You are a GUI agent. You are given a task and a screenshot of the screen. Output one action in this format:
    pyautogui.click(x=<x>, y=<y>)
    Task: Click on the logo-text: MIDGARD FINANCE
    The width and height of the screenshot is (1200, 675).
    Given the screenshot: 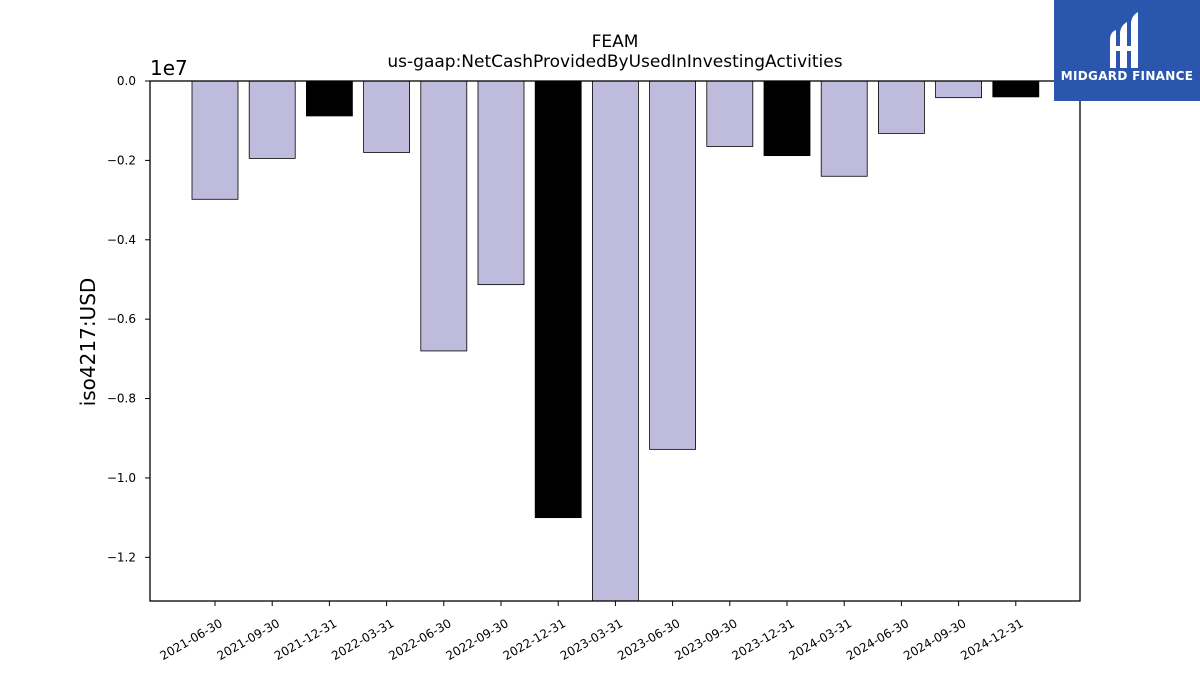 What is the action you would take?
    pyautogui.click(x=1127, y=76)
    